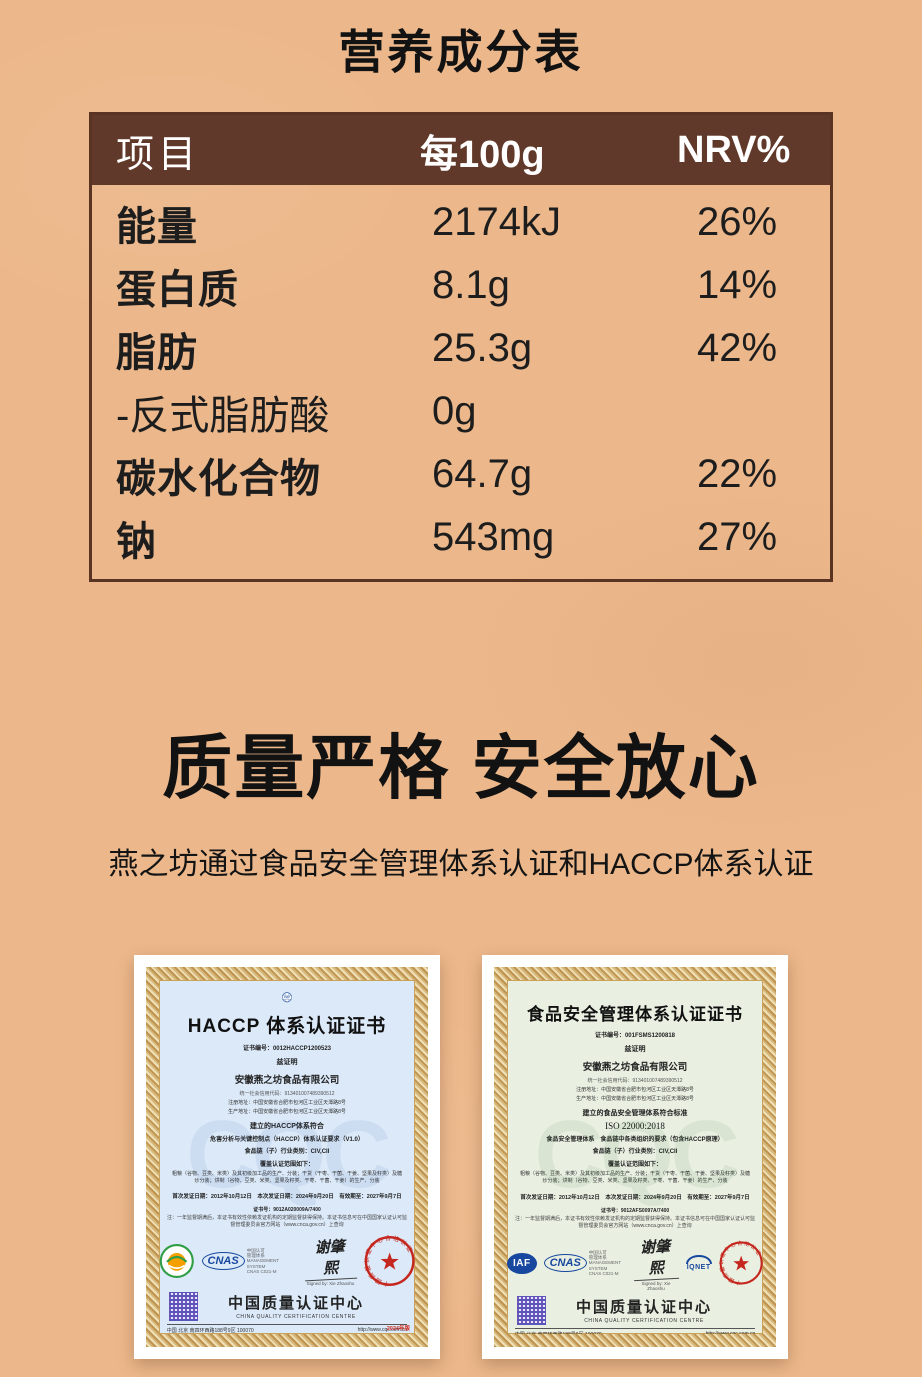 The width and height of the screenshot is (922, 1377). Describe the element at coordinates (461, 864) in the screenshot. I see `quality-subheading: 燕之坊通过食品安全管理体系认证和HACCP体系认证` at that location.